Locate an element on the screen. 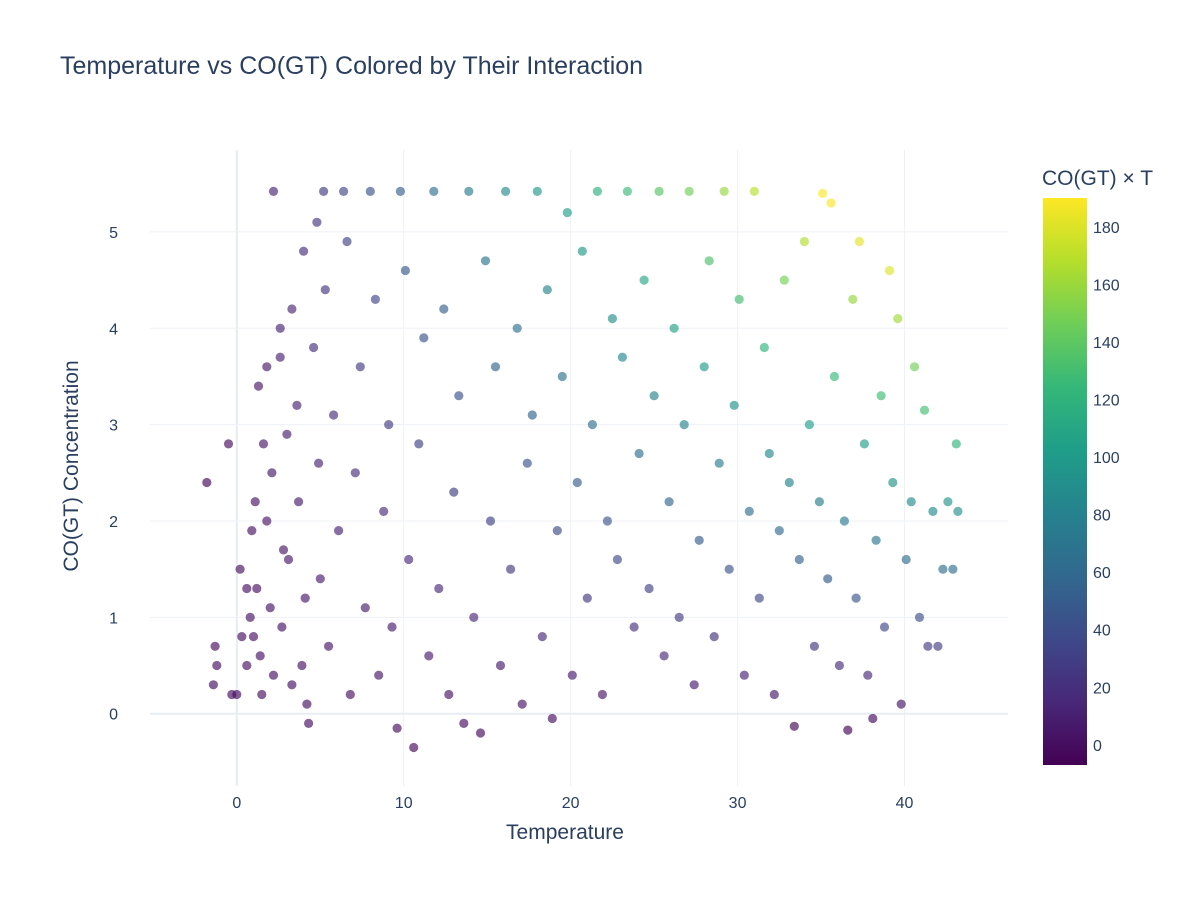 The height and width of the screenshot is (900, 1200). colorbar-tick-label: 80 is located at coordinates (1102, 516).